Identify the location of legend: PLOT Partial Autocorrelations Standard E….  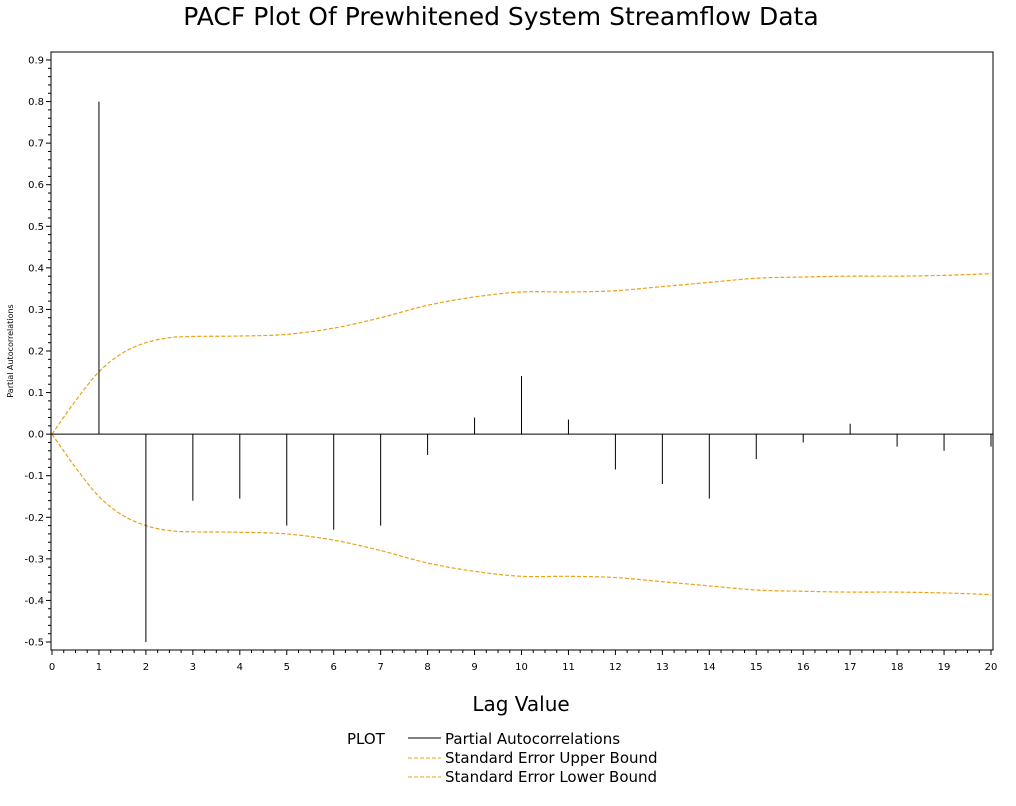
(502, 758).